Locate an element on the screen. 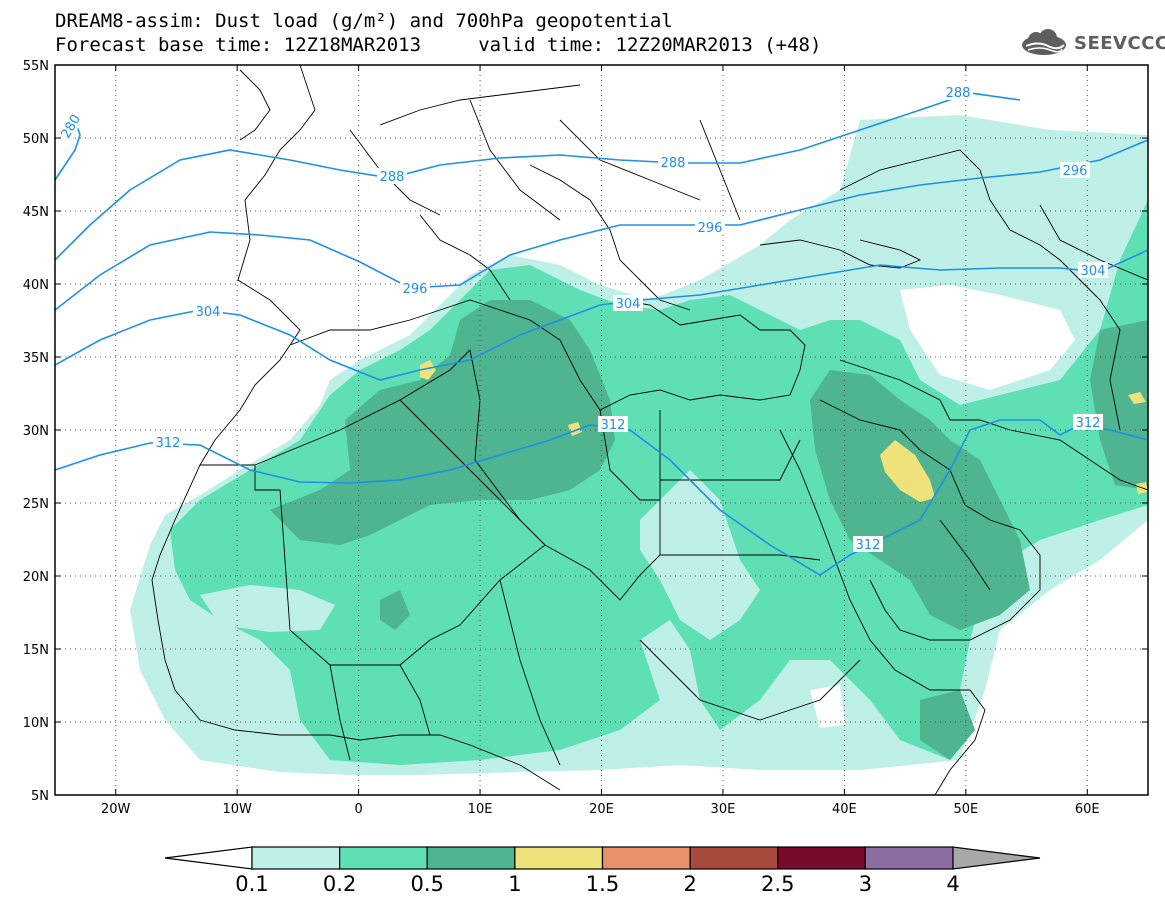 This screenshot has height=907, width=1165. latitude-label: 30N is located at coordinates (36, 431).